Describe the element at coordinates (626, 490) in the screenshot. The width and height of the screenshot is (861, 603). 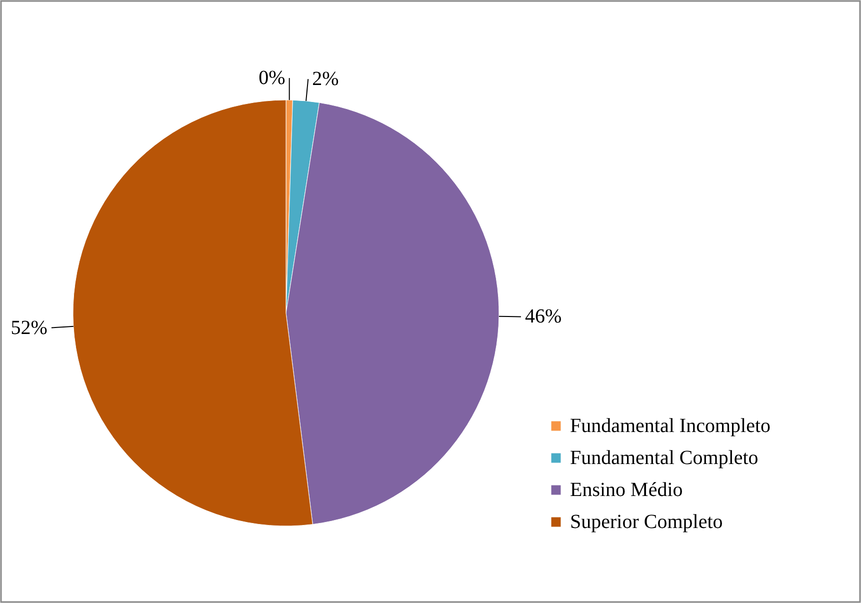
I see `legend-label: Ensino Médio` at that location.